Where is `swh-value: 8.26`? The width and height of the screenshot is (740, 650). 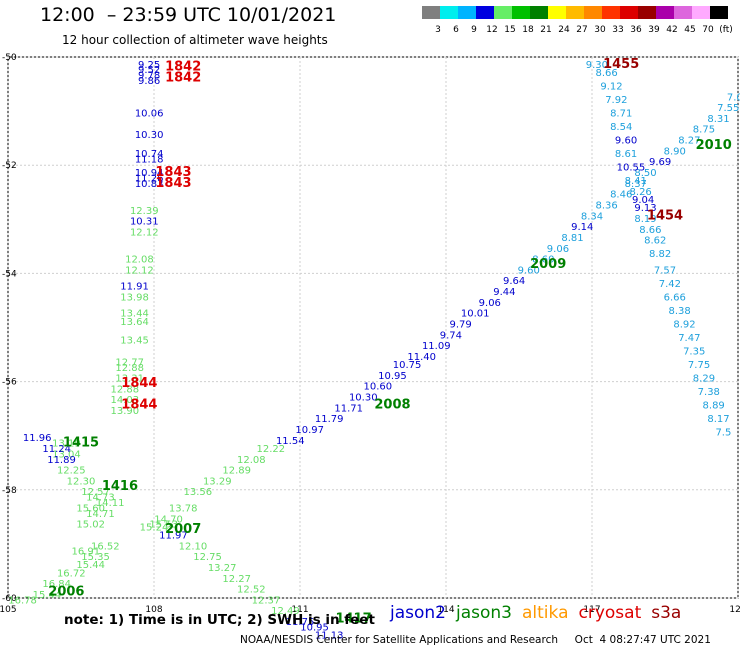 swh-value: 8.26 is located at coordinates (641, 192).